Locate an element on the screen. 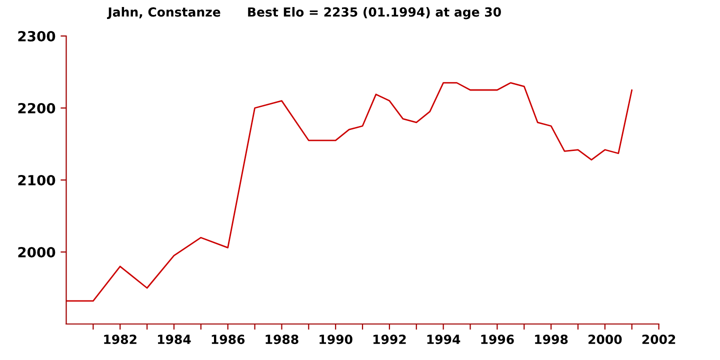  x-tick-label: 1984 is located at coordinates (174, 339).